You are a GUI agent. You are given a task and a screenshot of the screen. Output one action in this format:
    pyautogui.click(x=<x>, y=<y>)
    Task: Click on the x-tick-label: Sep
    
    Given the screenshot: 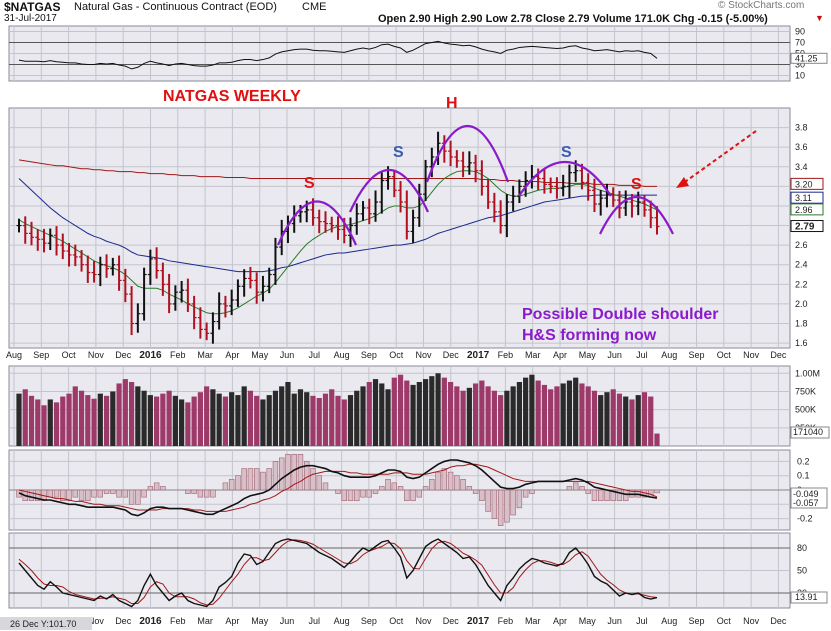 What is the action you would take?
    pyautogui.click(x=696, y=355)
    